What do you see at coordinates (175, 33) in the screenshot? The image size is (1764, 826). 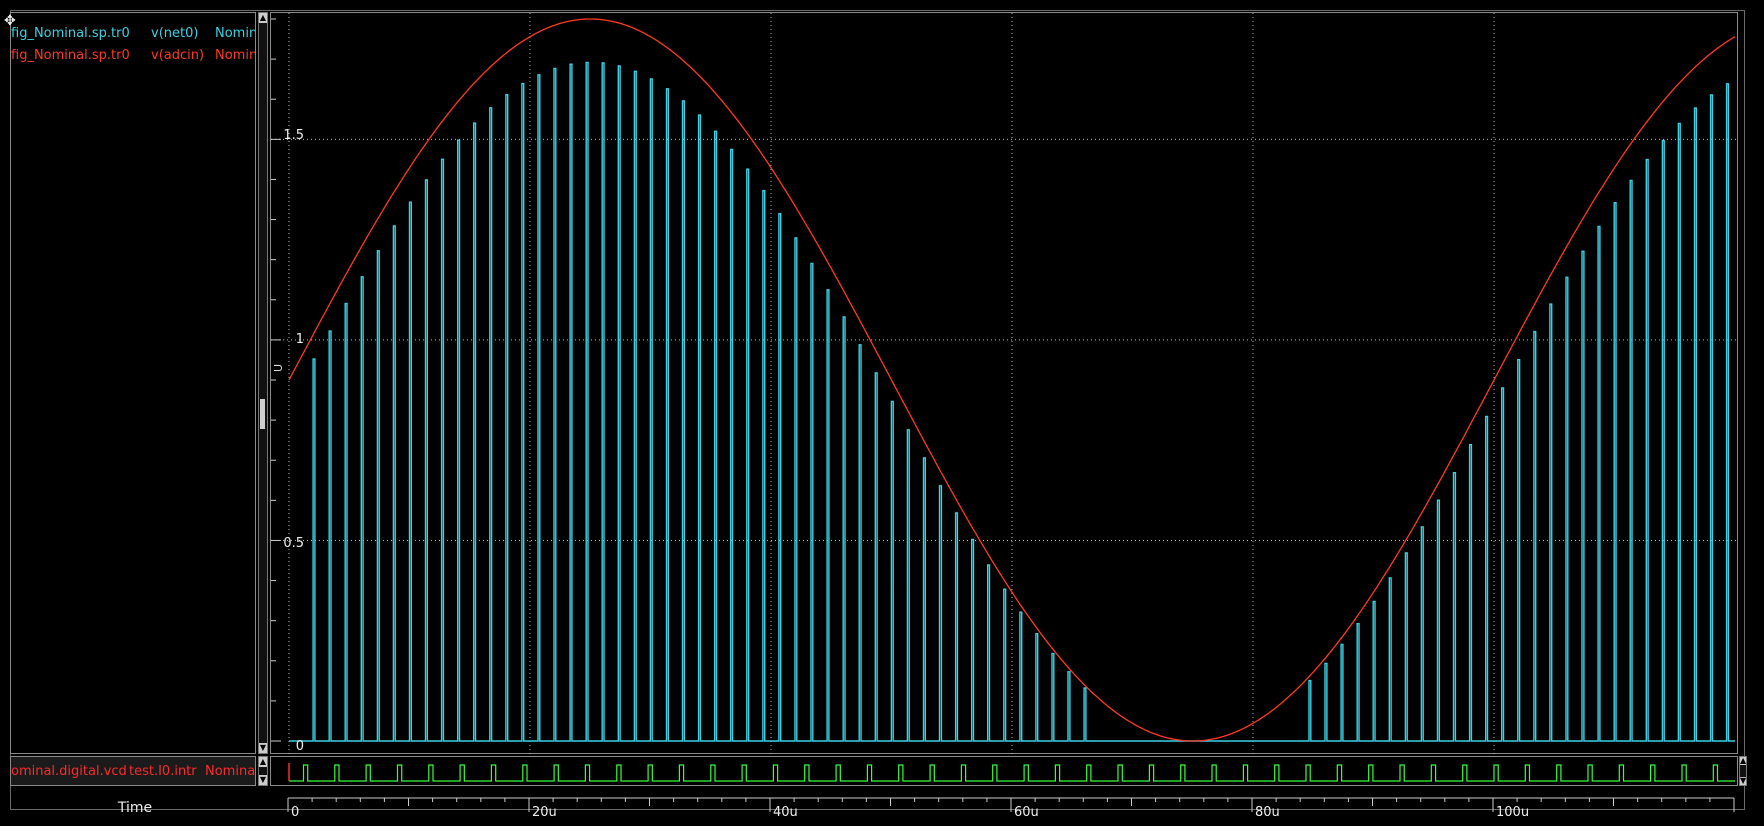 I see `signal-name: v(net0)` at bounding box center [175, 33].